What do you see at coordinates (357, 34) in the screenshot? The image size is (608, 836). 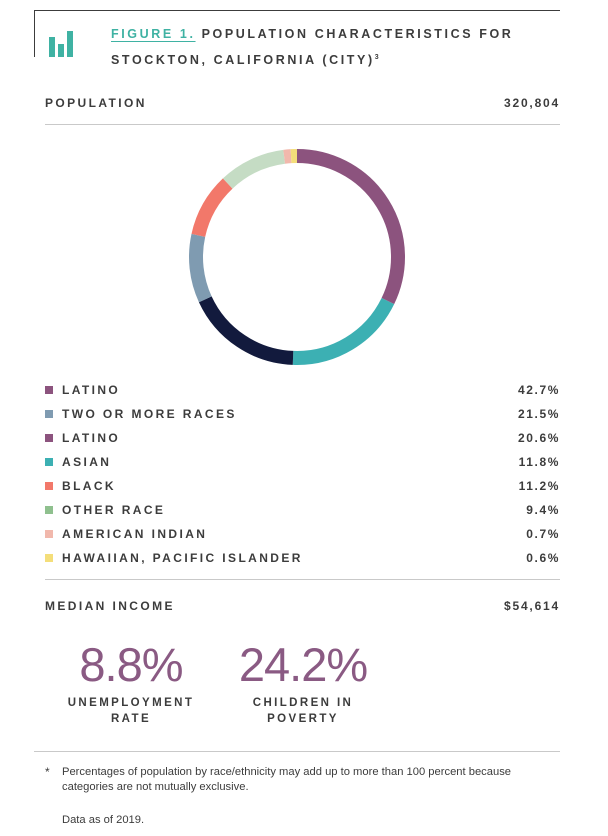 I see `figure-title-line1: POPULATION CHARACTERISTICS FOR` at bounding box center [357, 34].